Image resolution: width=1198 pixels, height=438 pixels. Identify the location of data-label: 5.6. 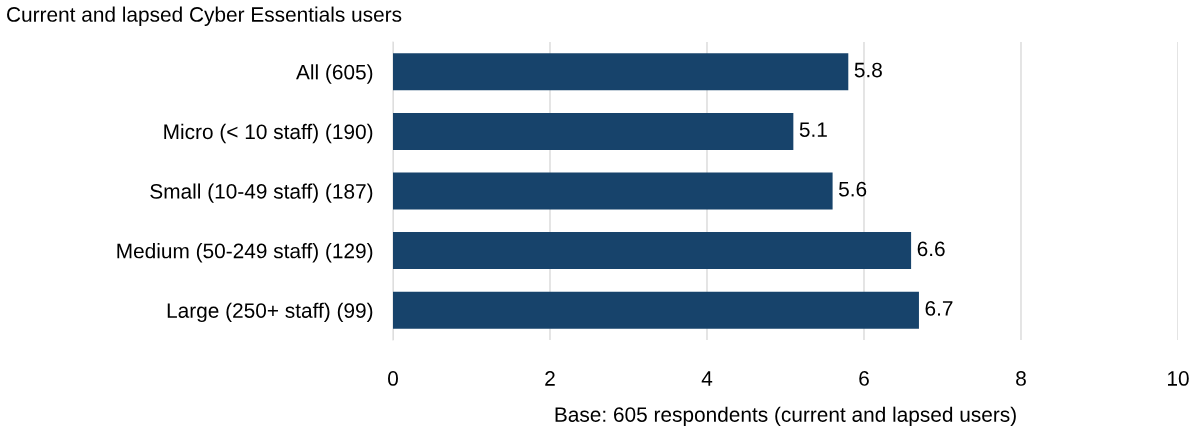
(852, 189).